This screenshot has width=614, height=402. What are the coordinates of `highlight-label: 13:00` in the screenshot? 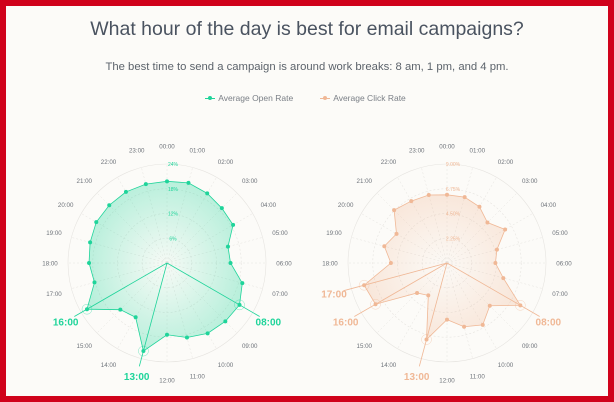 It's located at (137, 377).